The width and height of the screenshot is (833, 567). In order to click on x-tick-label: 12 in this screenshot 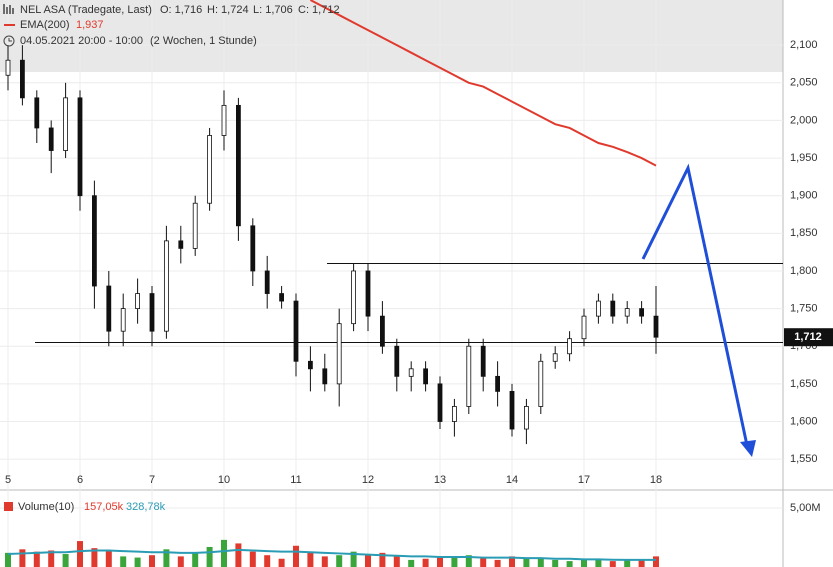, I will do `click(368, 480)`.